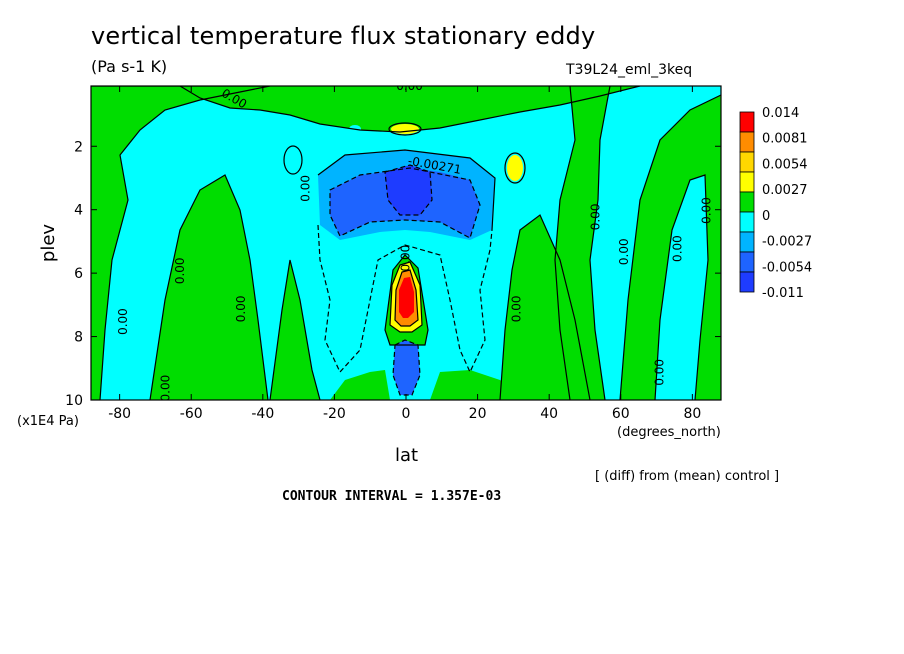 The image size is (904, 654). I want to click on y-tick-label: 4, so click(78, 211).